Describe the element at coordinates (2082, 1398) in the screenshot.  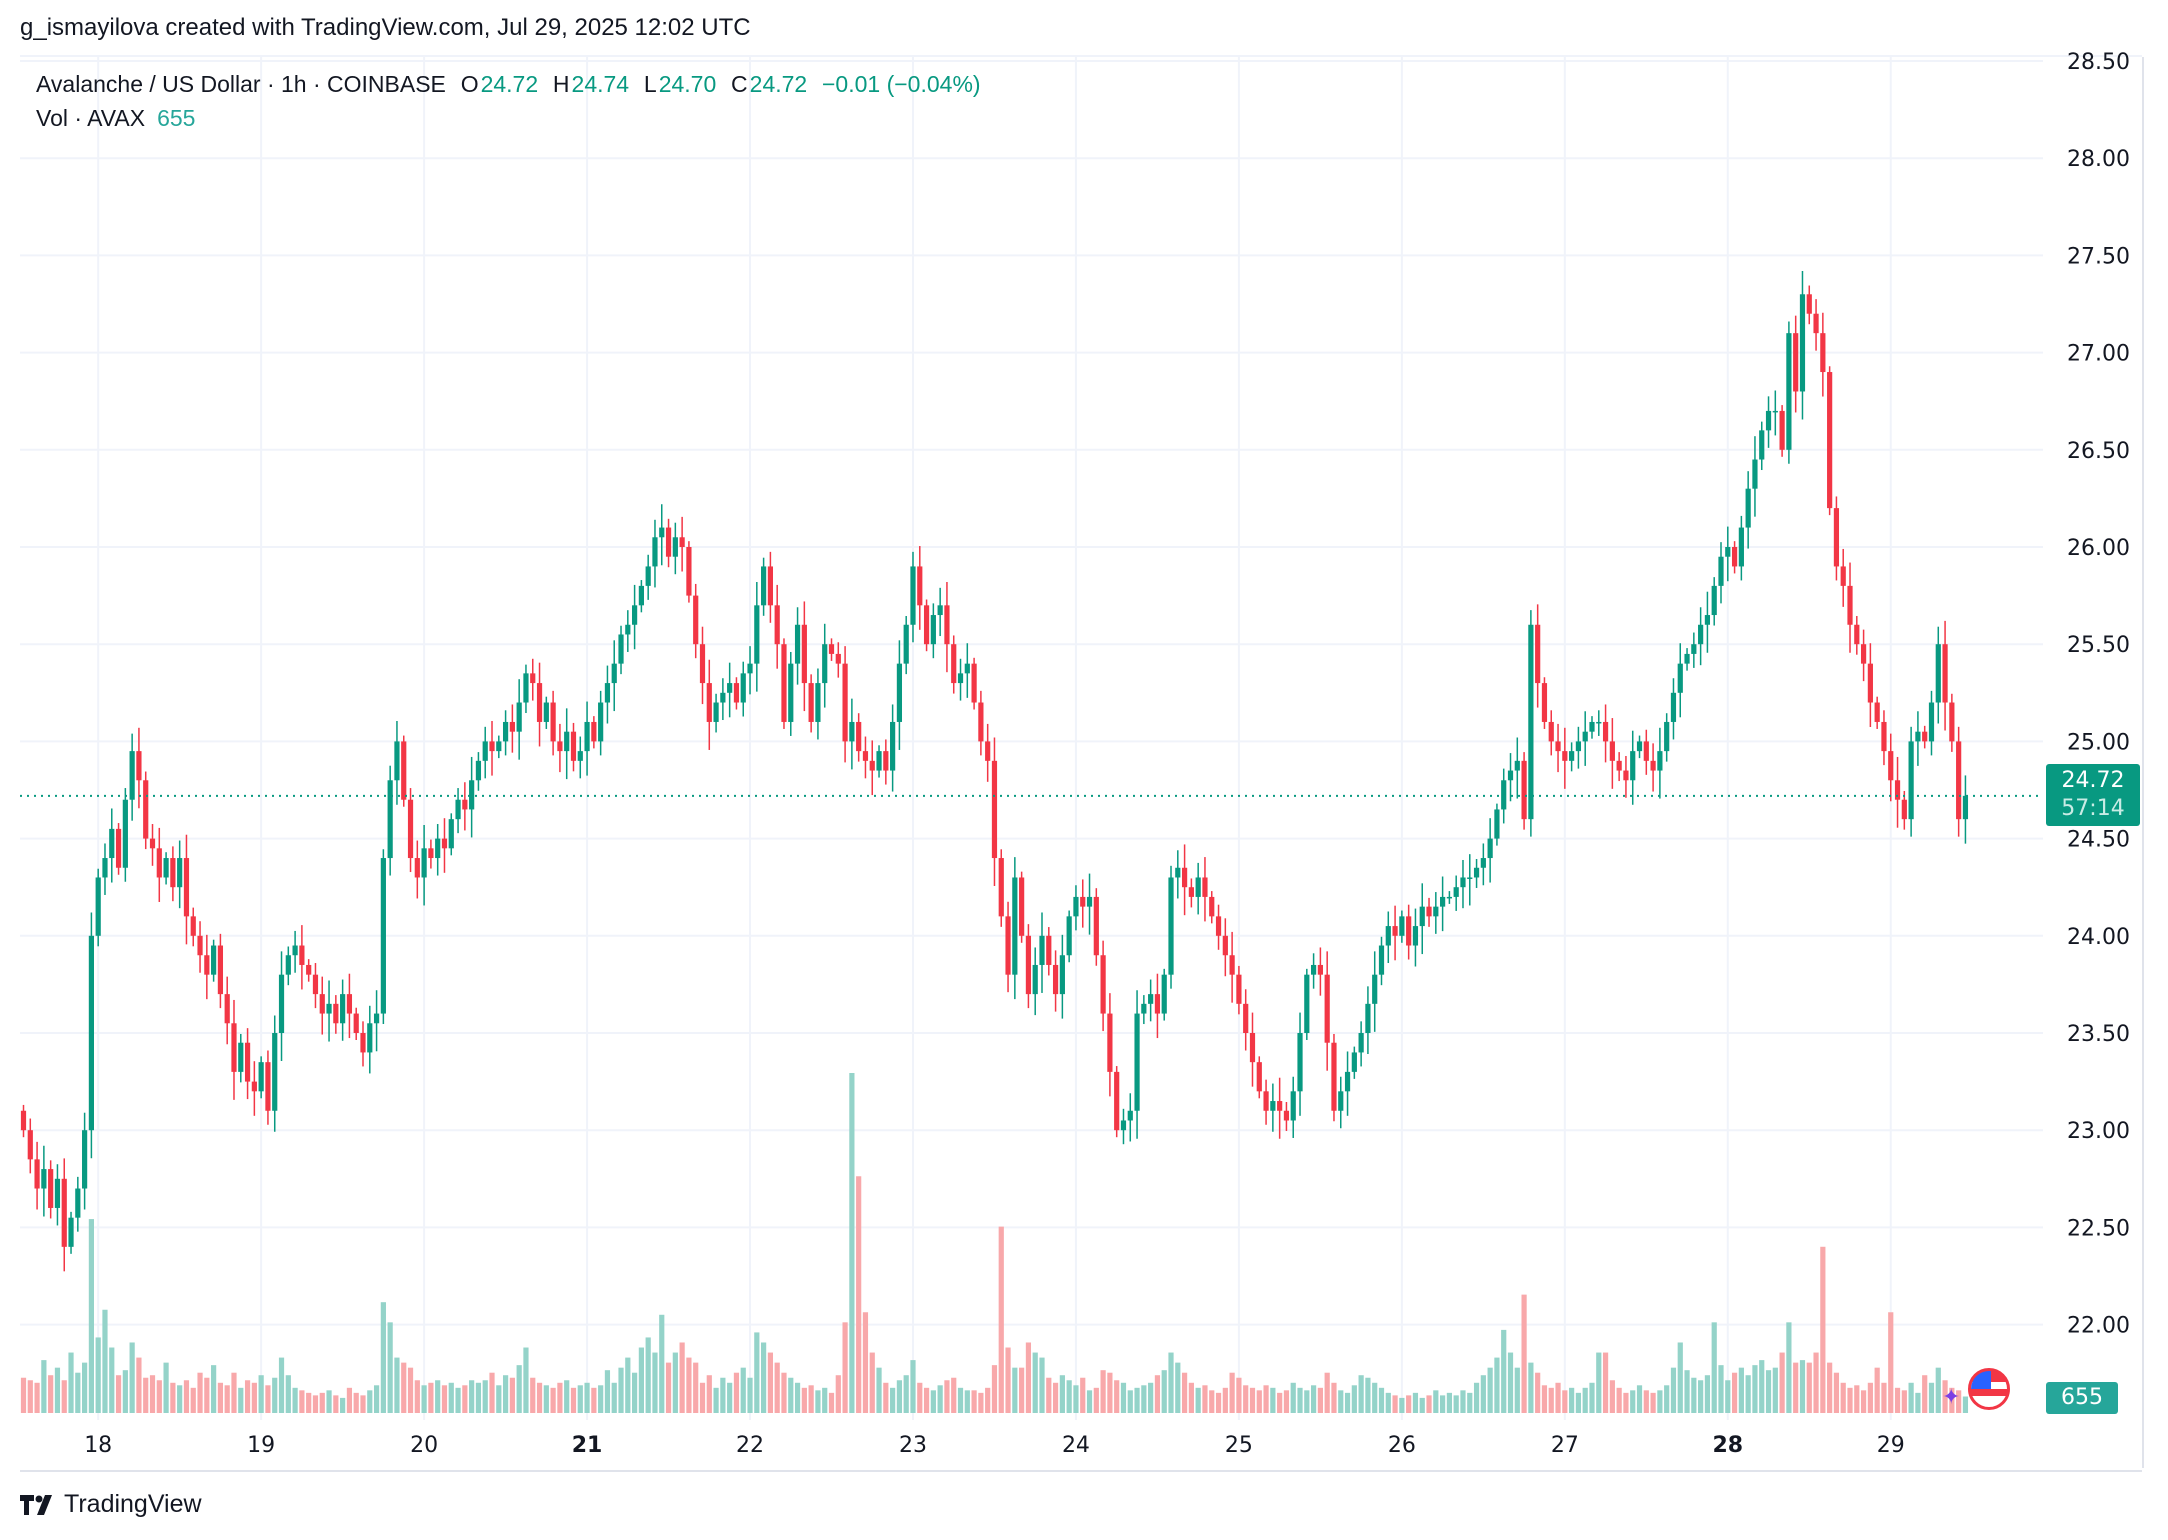
I see `current-volume-badge: 655` at that location.